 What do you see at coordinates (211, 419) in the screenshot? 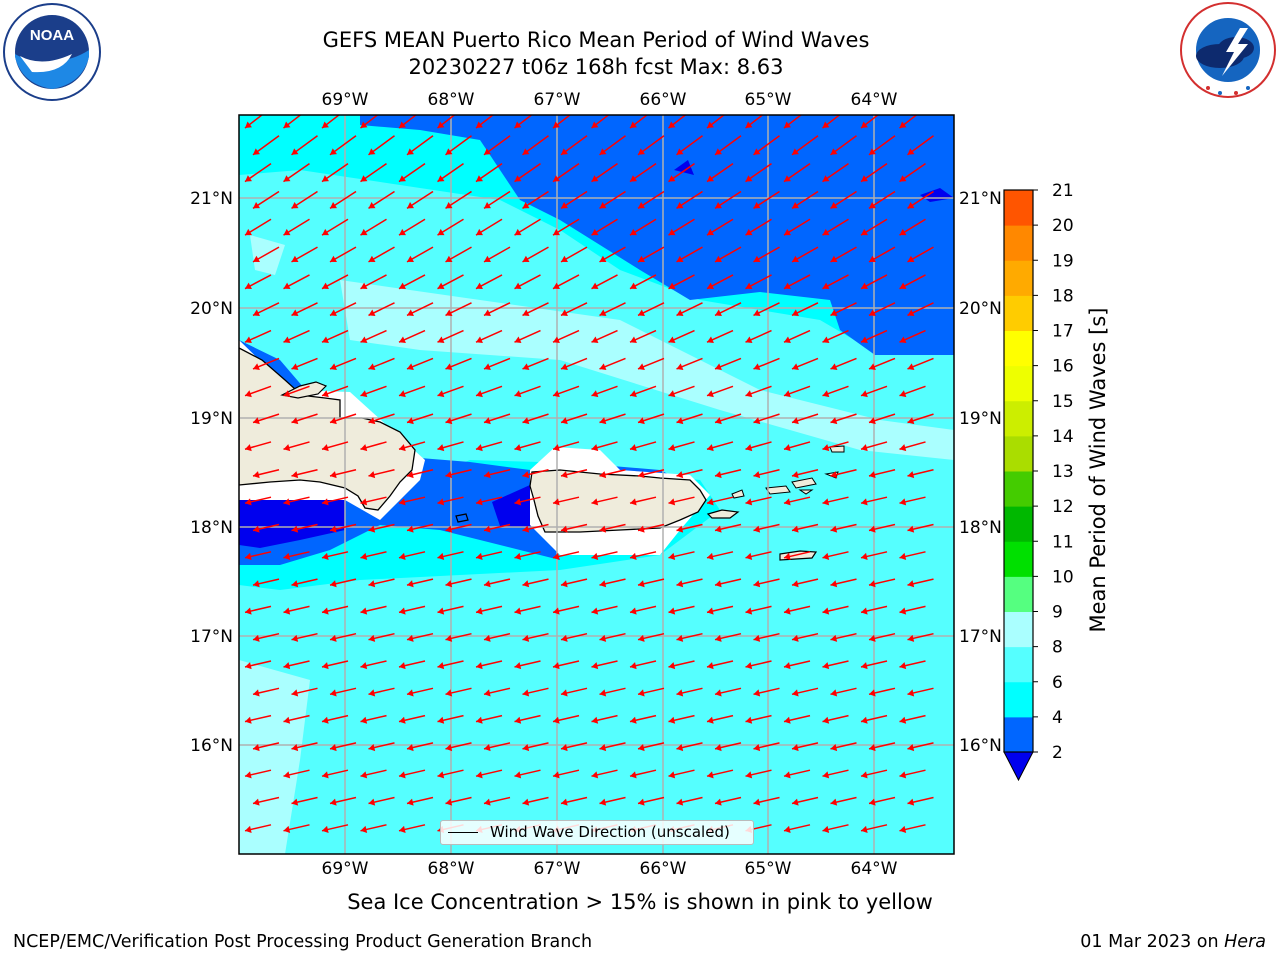
I see `lat-tick-left: 19°N` at bounding box center [211, 419].